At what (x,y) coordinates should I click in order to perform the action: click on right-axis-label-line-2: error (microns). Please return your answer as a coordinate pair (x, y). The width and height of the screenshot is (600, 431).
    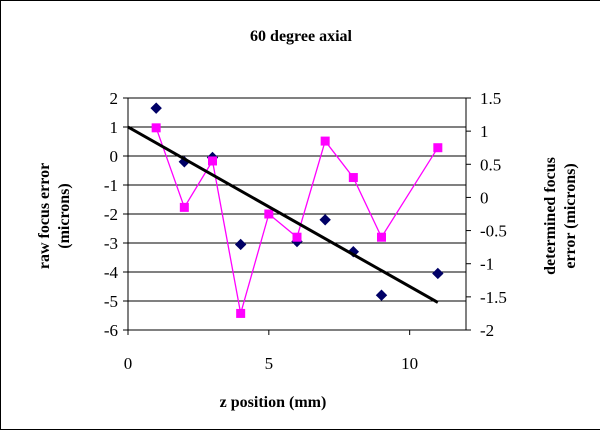
    Looking at the image, I should click on (570, 215).